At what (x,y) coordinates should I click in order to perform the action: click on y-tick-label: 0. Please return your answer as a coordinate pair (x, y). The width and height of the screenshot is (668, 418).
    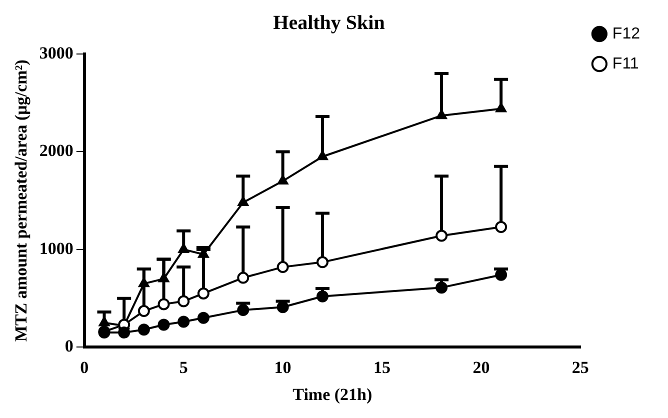
    Looking at the image, I should click on (69, 346).